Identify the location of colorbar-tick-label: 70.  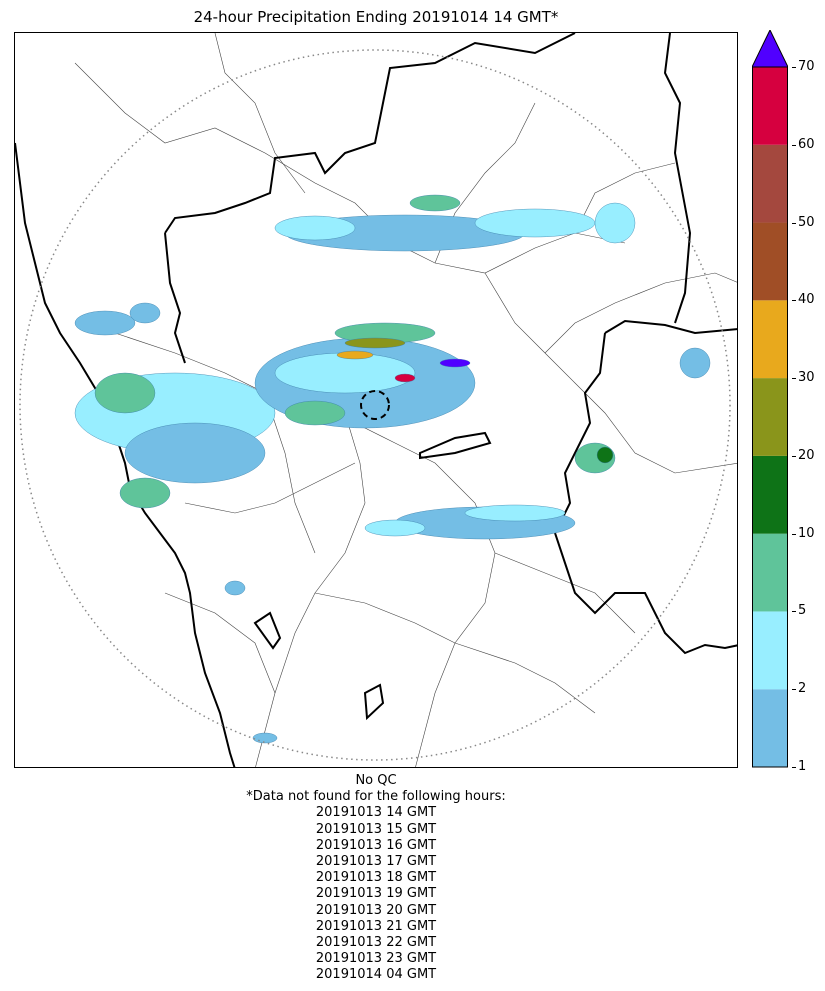
(806, 66).